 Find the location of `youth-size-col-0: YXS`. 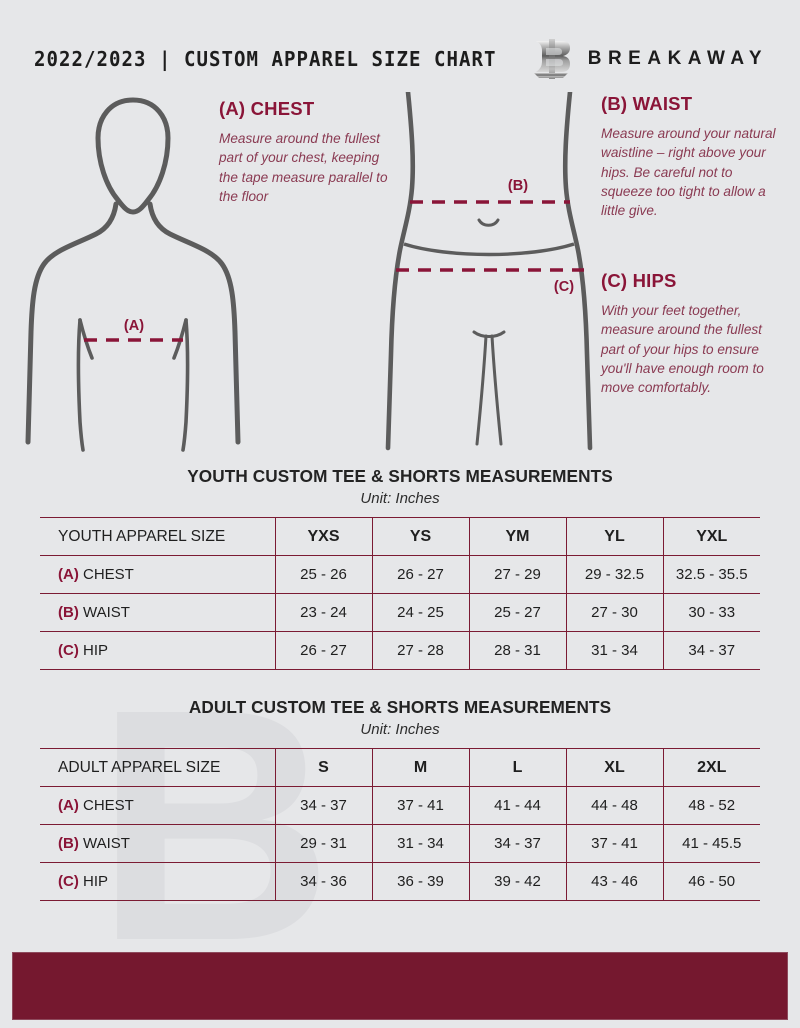

youth-size-col-0: YXS is located at coordinates (323, 536).